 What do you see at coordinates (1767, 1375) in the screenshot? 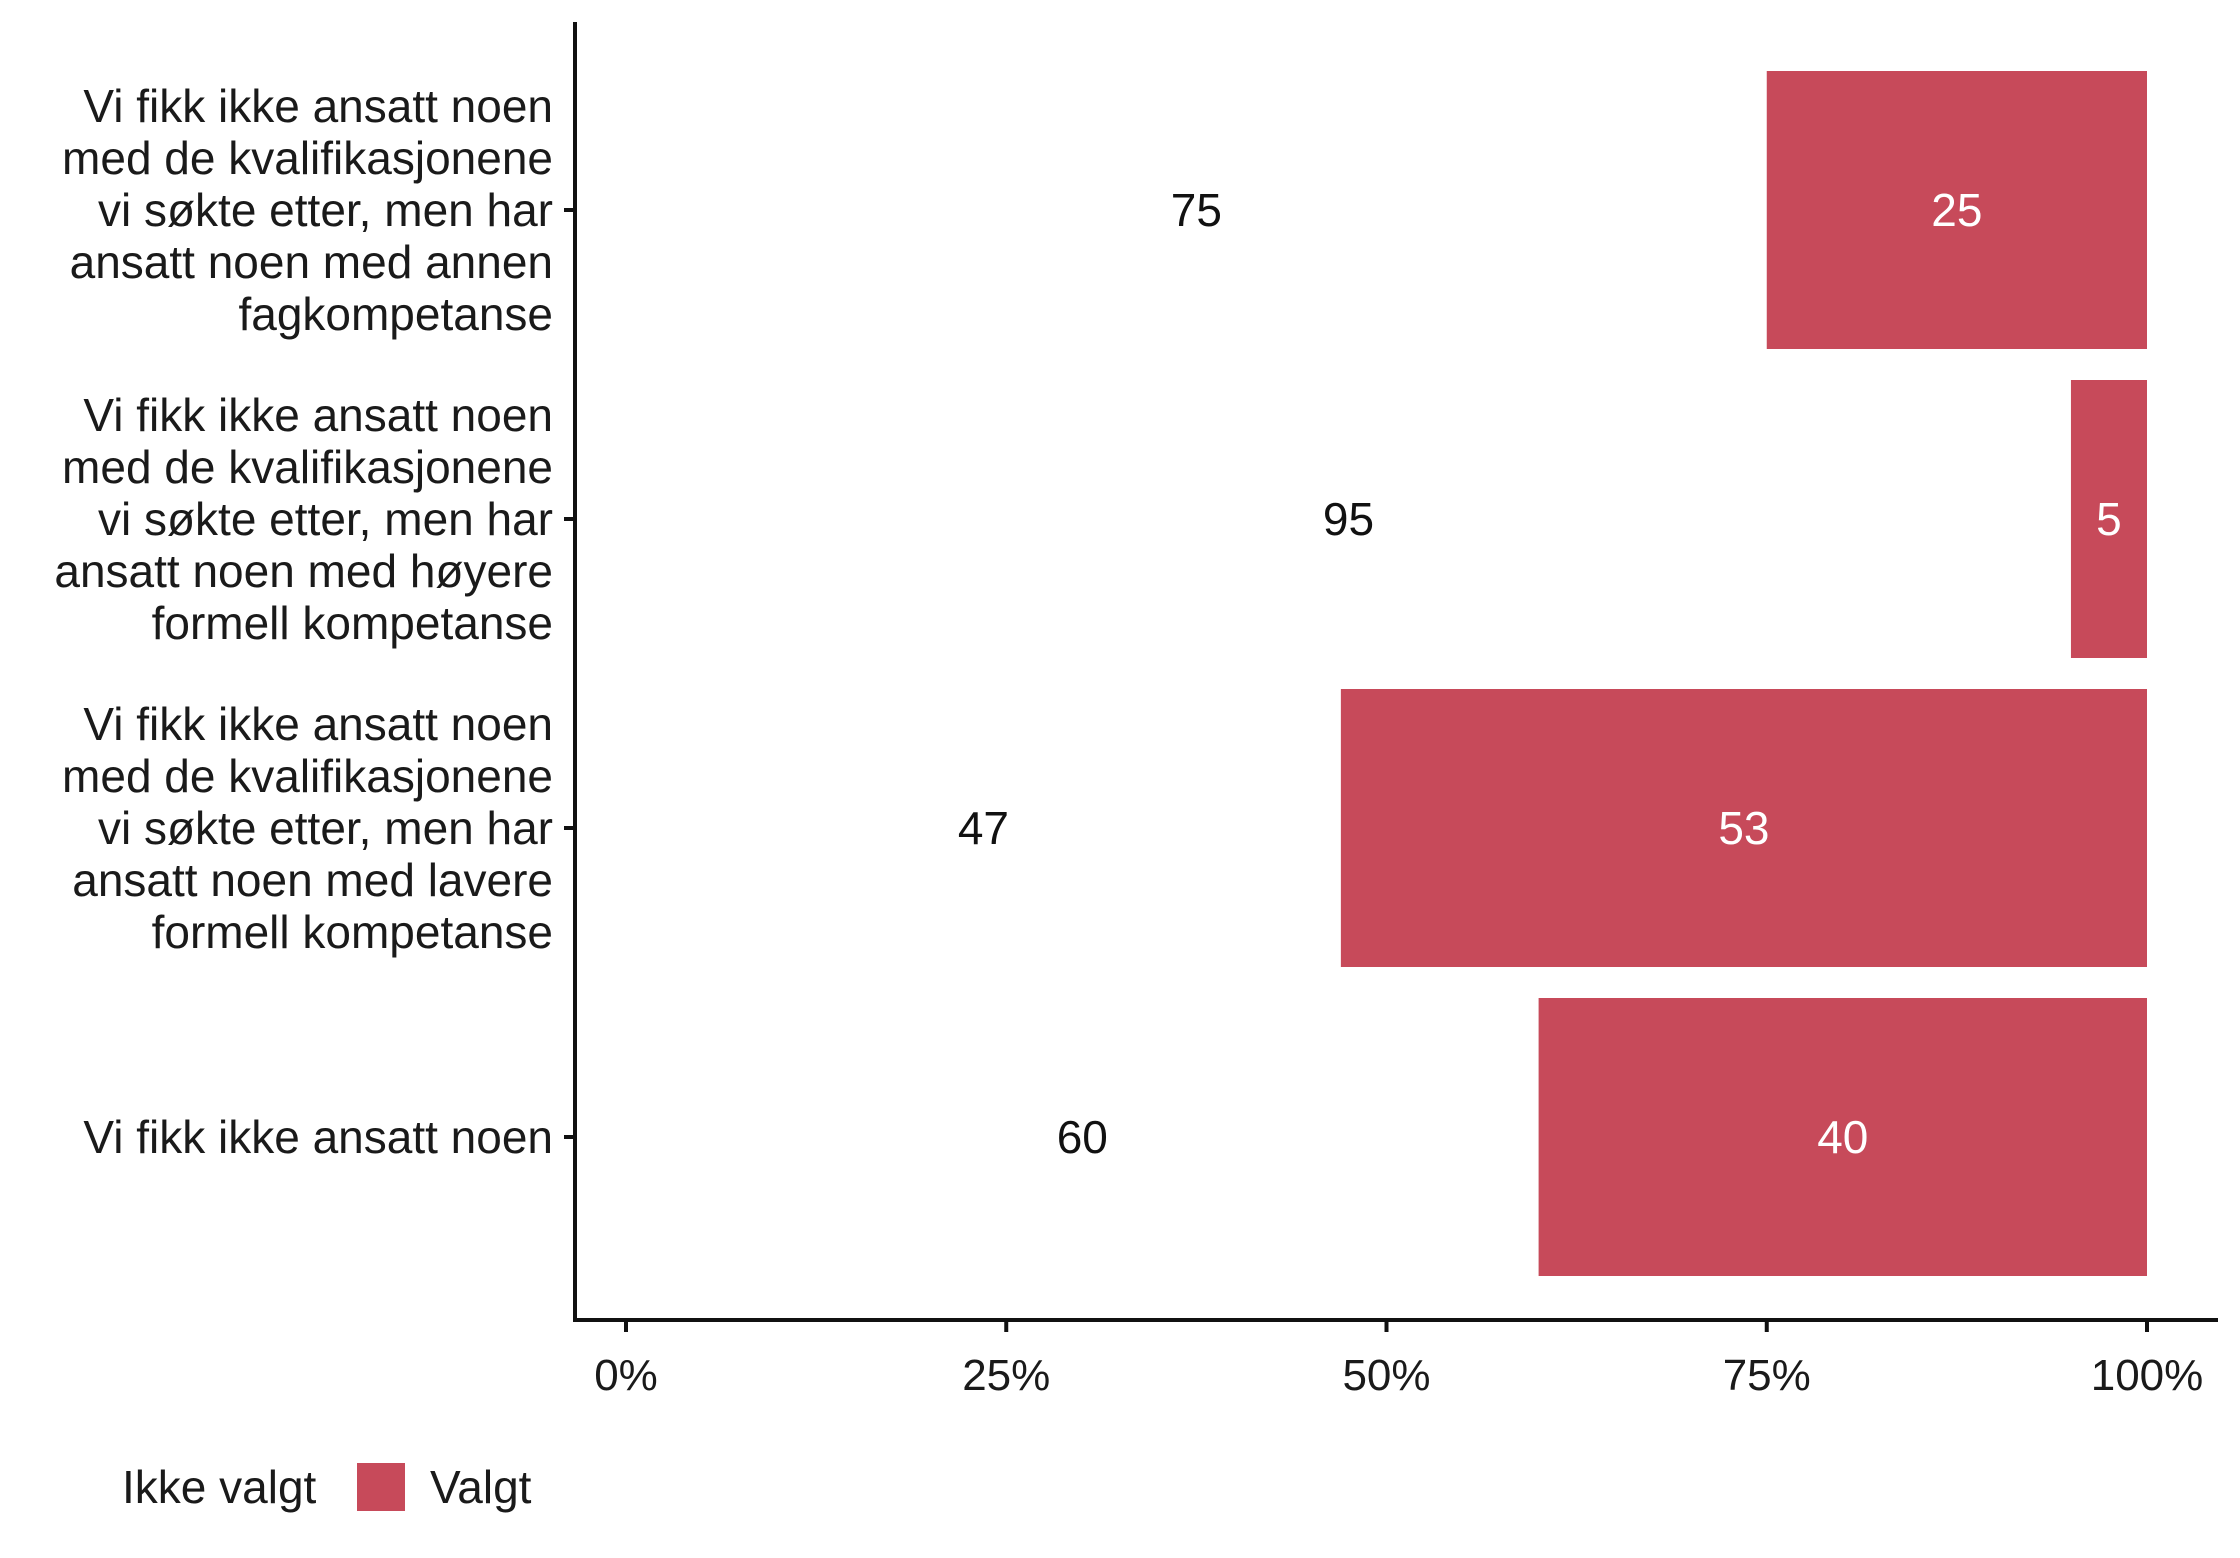
I see `x-tick-label: 75%` at bounding box center [1767, 1375].